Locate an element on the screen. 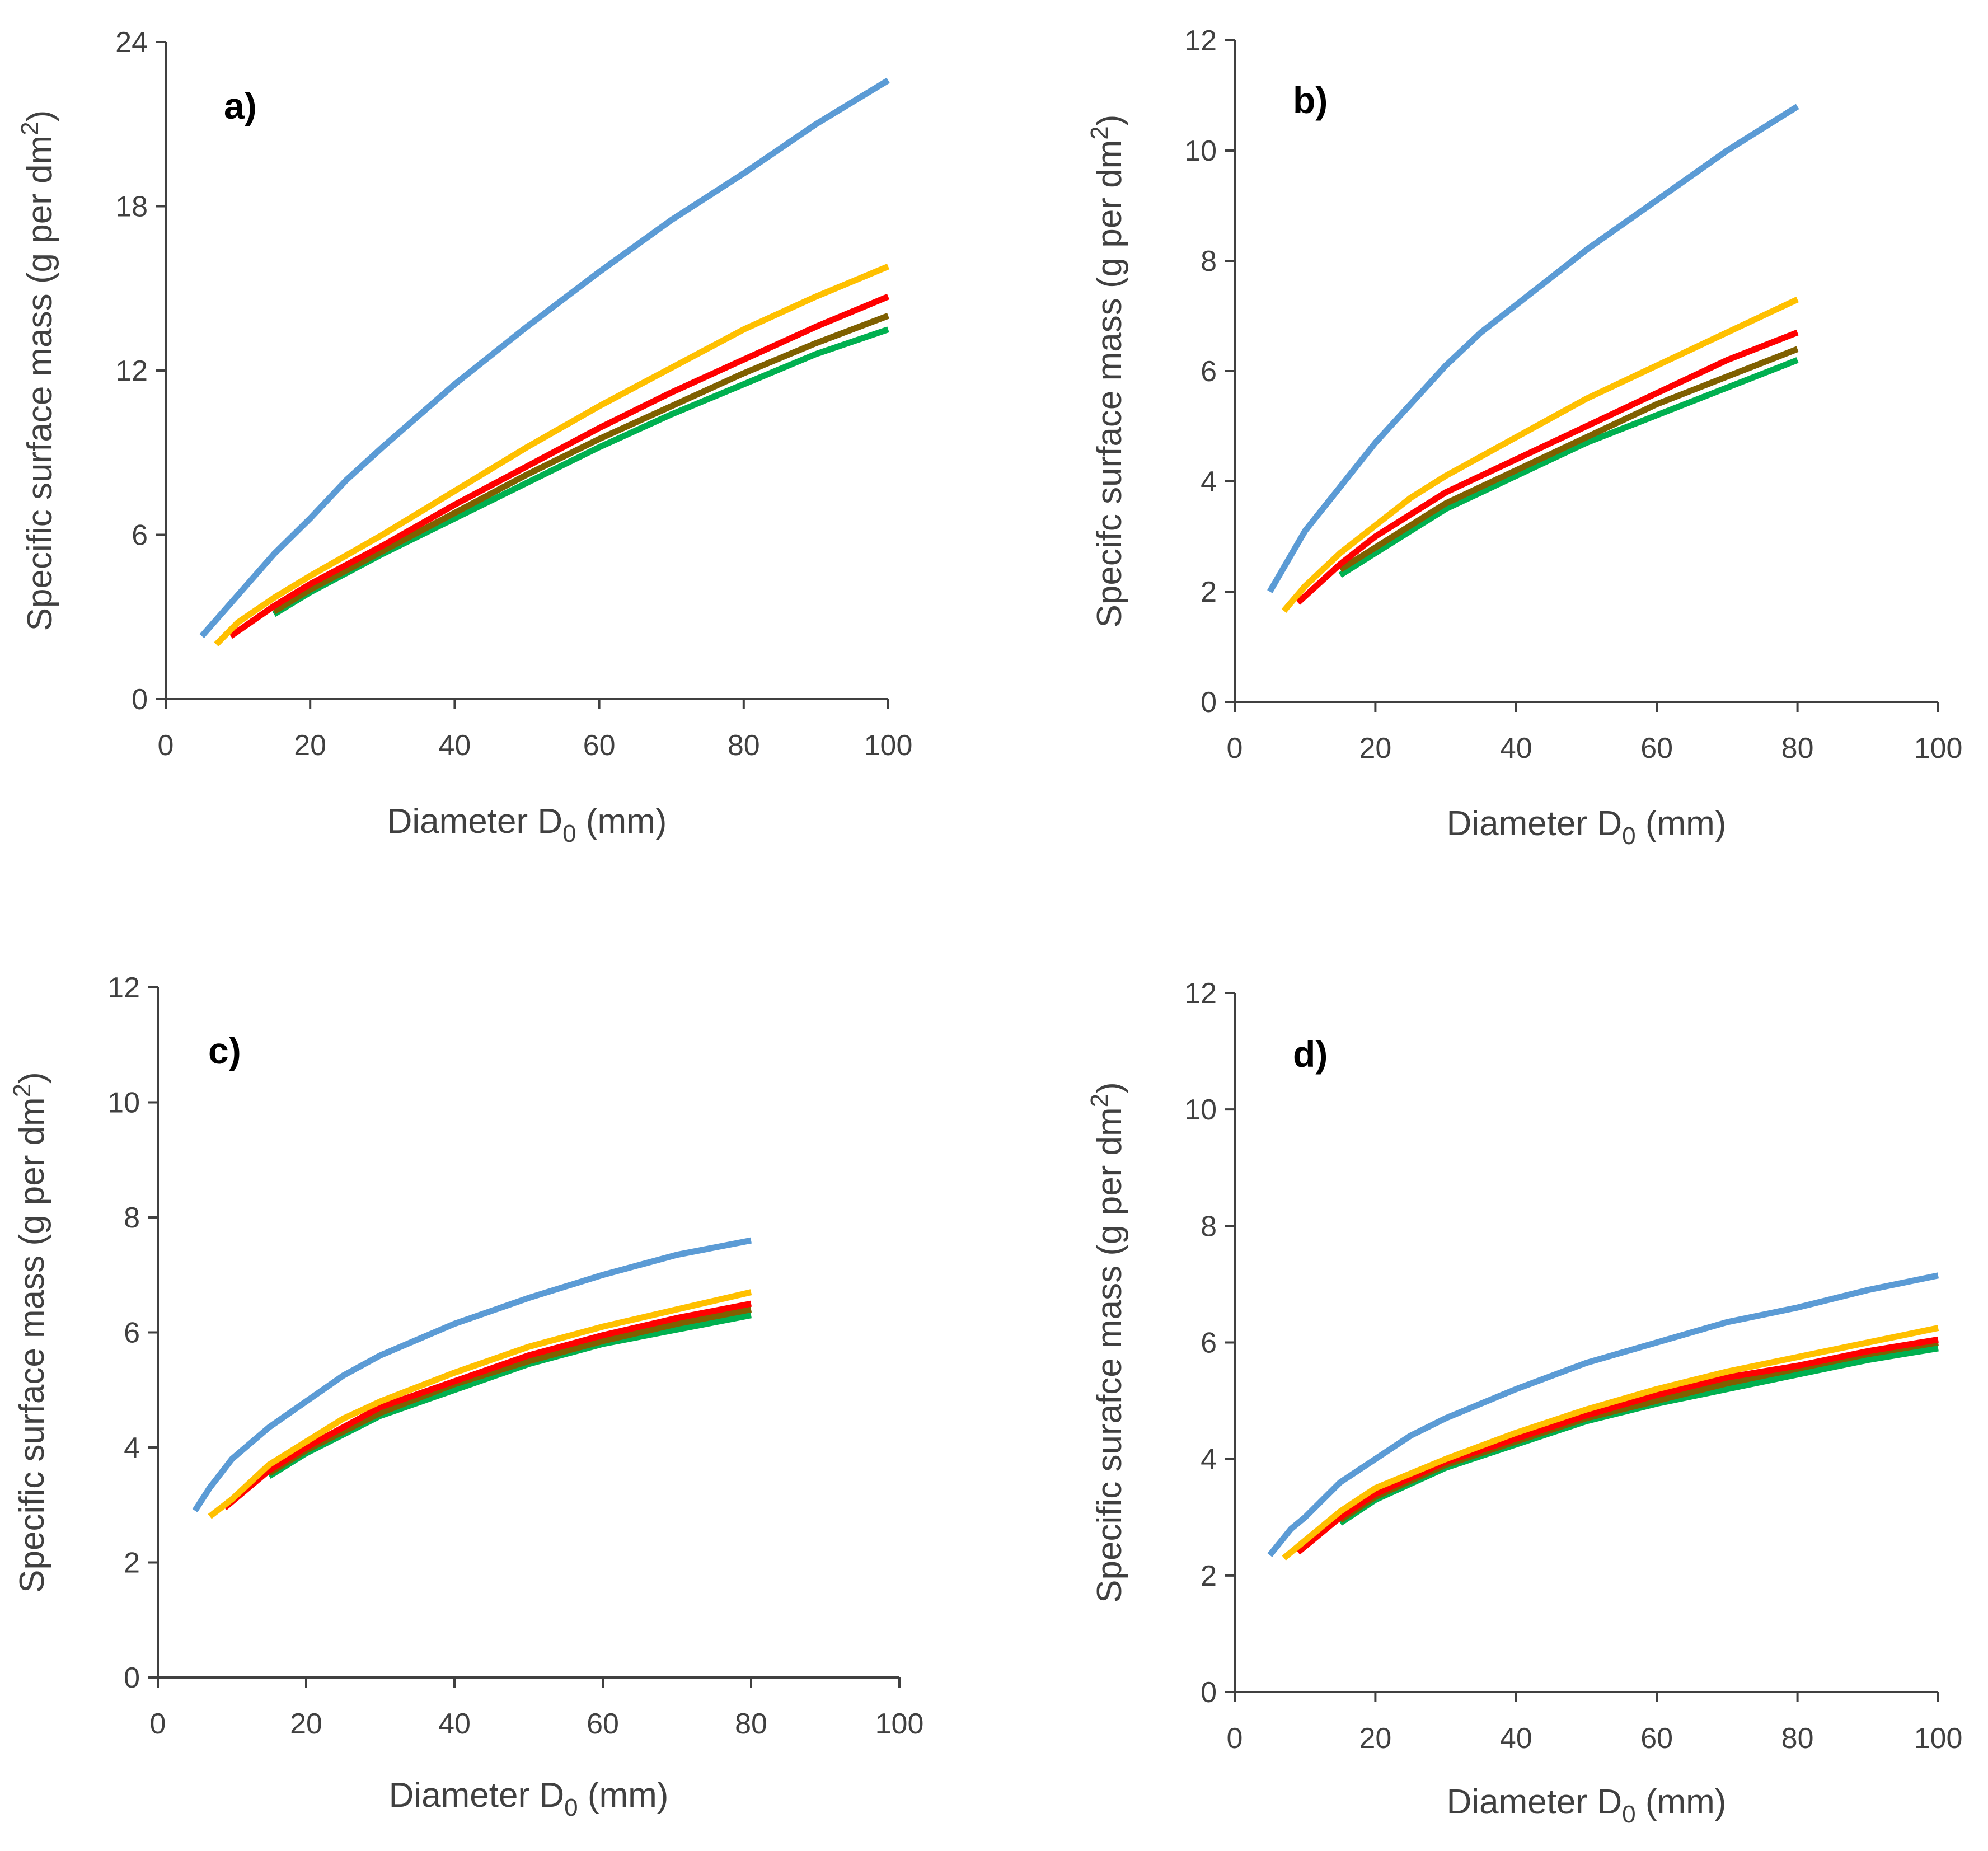  y-tick-label: 18 is located at coordinates (131, 207).